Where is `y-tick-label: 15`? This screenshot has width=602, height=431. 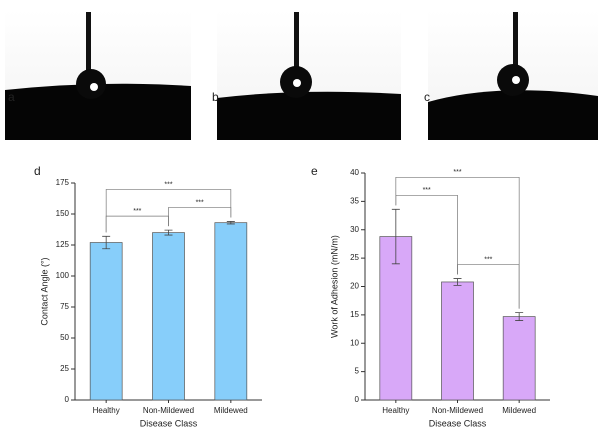
y-tick-label: 15 is located at coordinates (354, 314).